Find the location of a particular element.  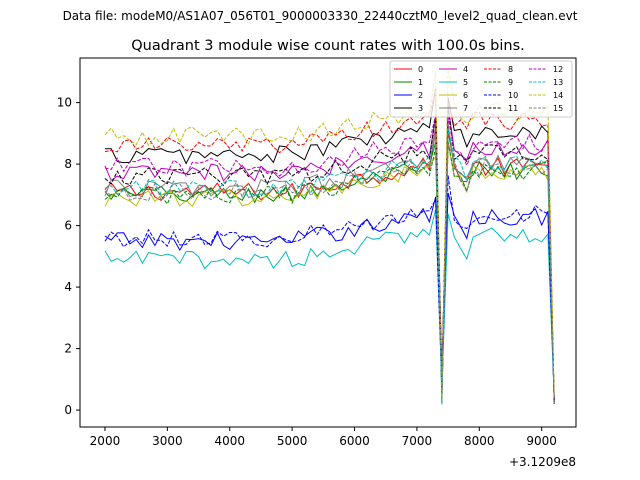

legend-label: 2 is located at coordinates (420, 95).